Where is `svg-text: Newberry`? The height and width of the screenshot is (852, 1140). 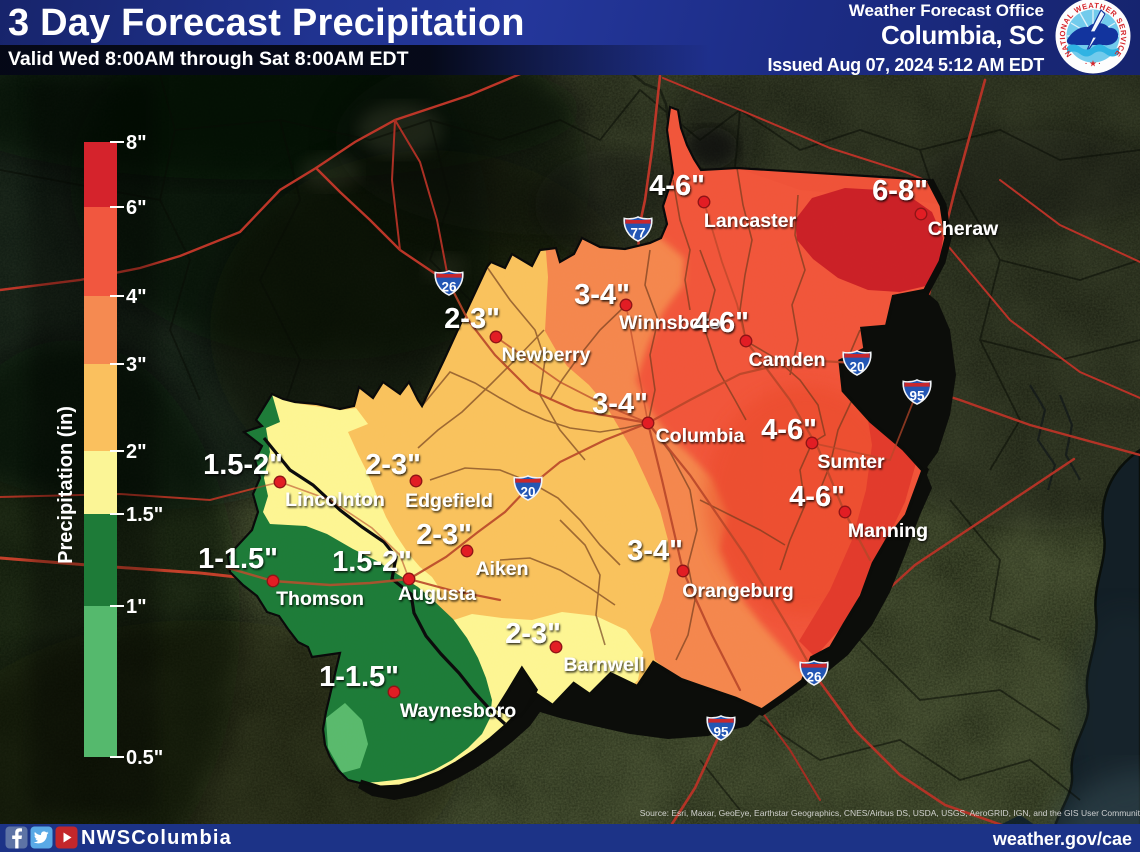
svg-text: Newberry is located at coordinates (546, 355).